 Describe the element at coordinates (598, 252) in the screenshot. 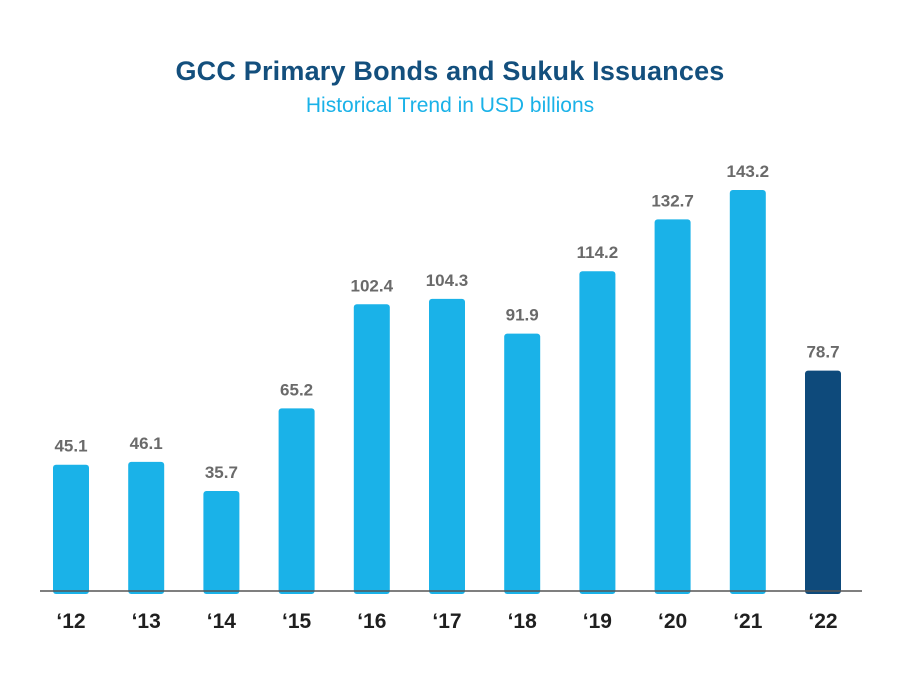

I see `value-label-7: 114.2` at that location.